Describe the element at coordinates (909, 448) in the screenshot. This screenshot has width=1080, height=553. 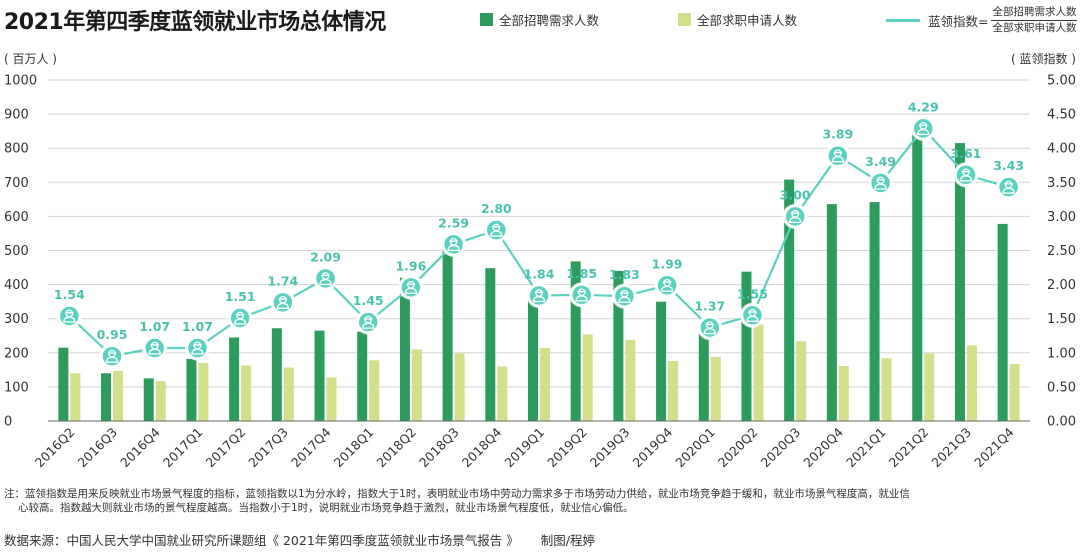
I see `x-tick-label: 2021Q2` at that location.